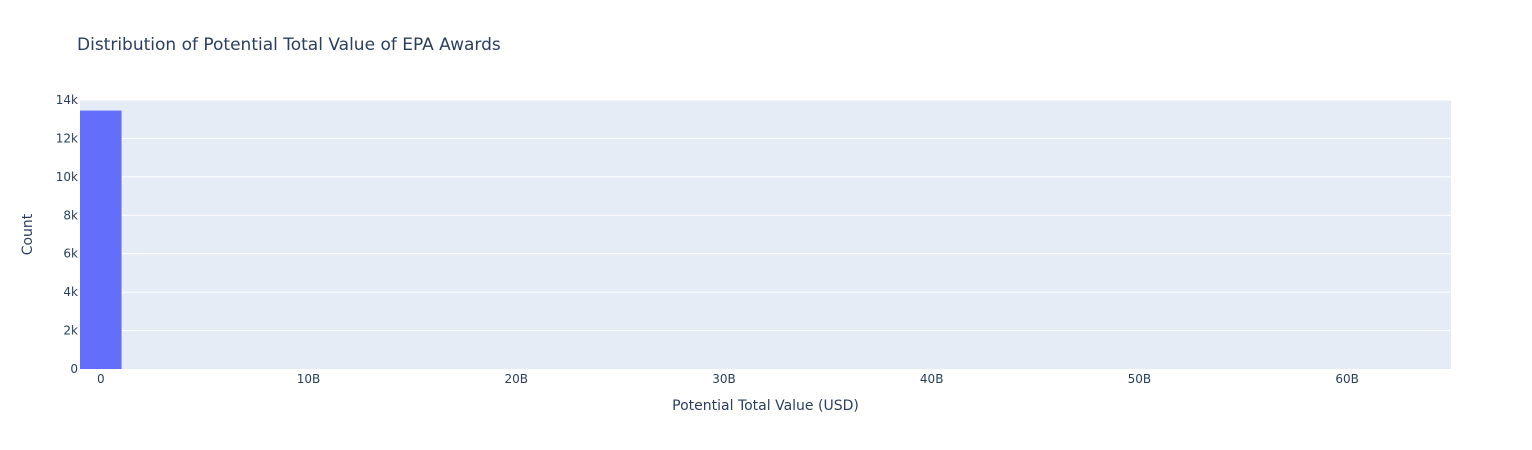 The image size is (1532, 450). I want to click on y-tick-label: 8k, so click(70, 215).